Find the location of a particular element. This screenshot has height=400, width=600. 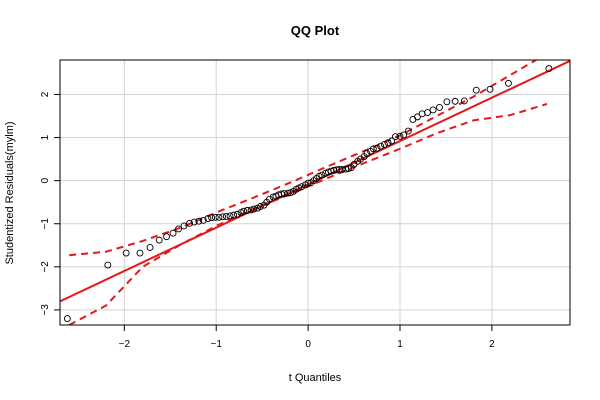

y-tick-label: −1 is located at coordinates (45, 224).